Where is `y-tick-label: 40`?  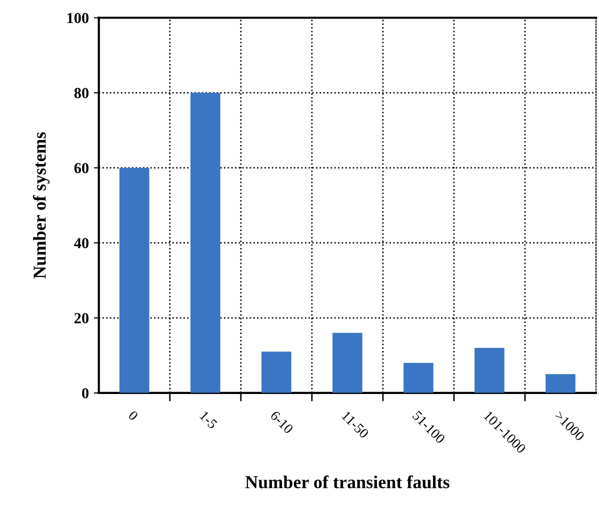
y-tick-label: 40 is located at coordinates (81, 243).